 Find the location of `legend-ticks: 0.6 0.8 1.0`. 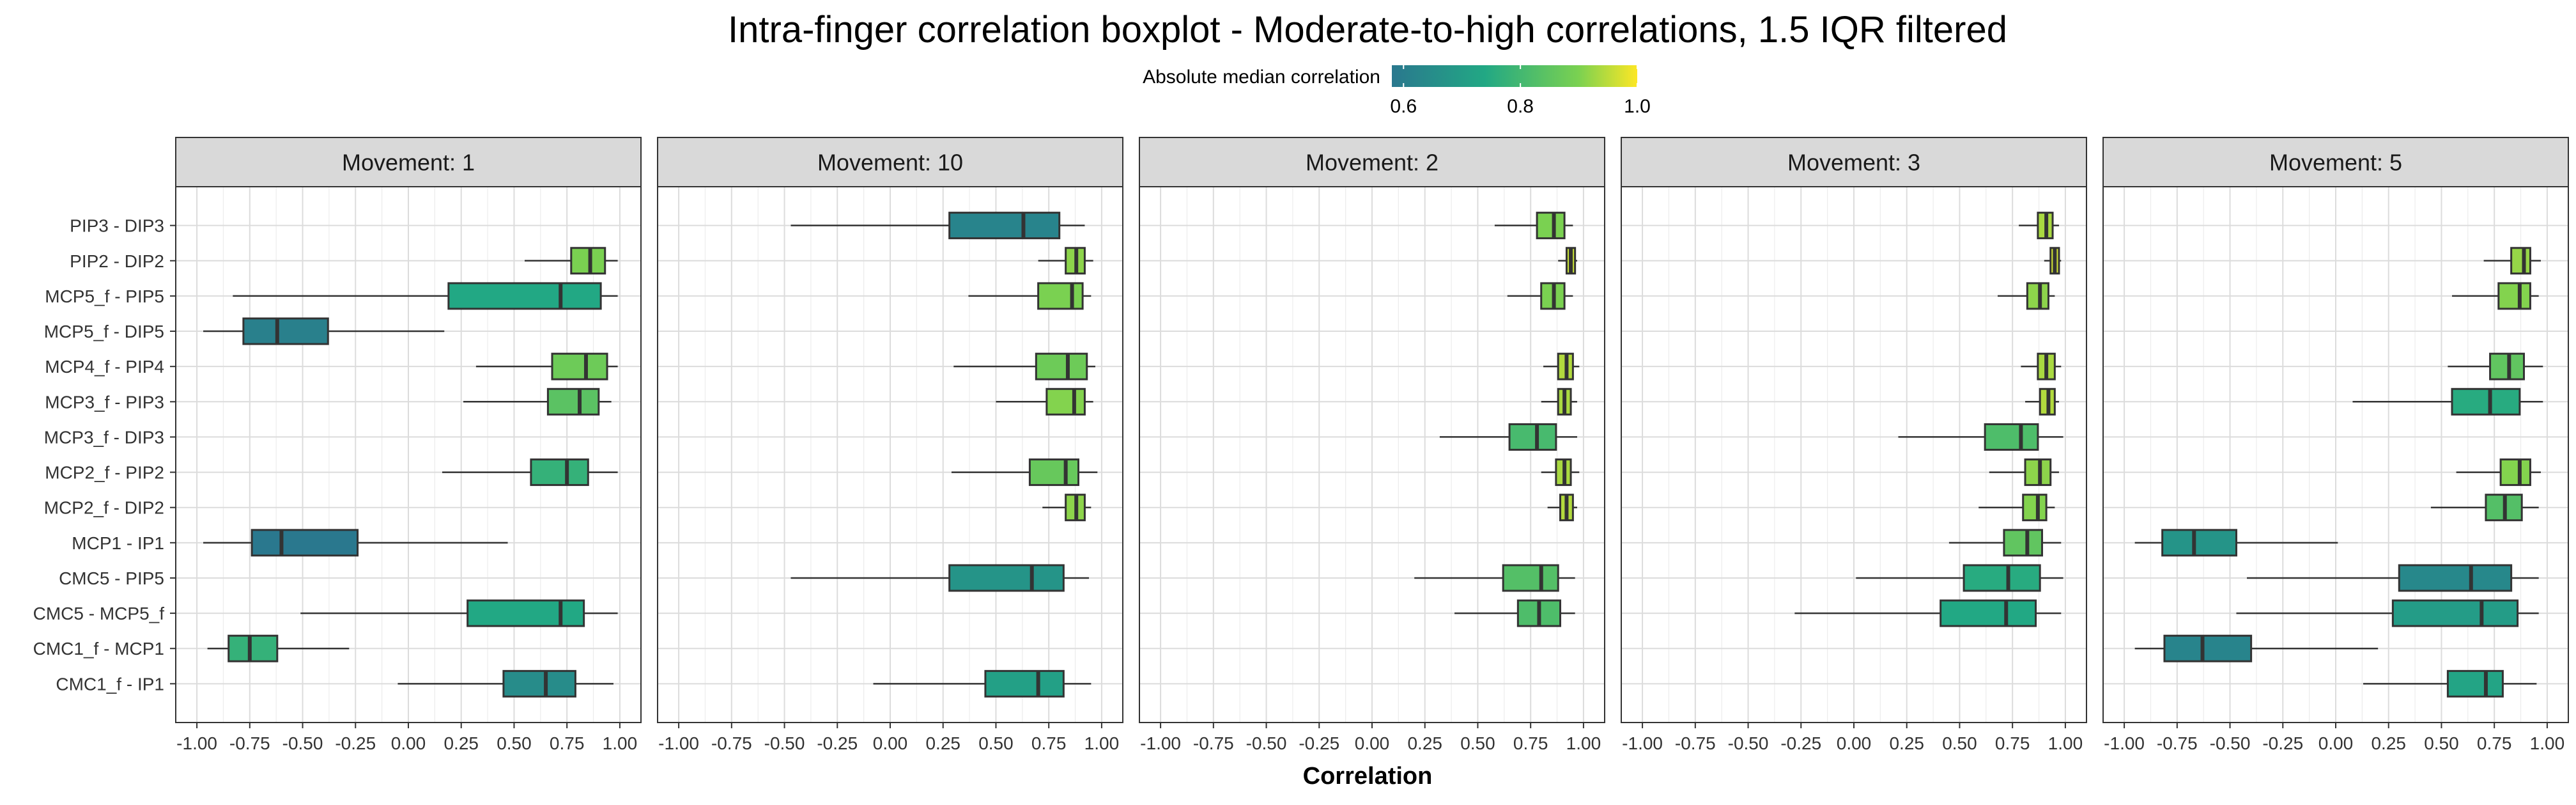

legend-ticks: 0.6 0.8 1.0 is located at coordinates (1520, 91).